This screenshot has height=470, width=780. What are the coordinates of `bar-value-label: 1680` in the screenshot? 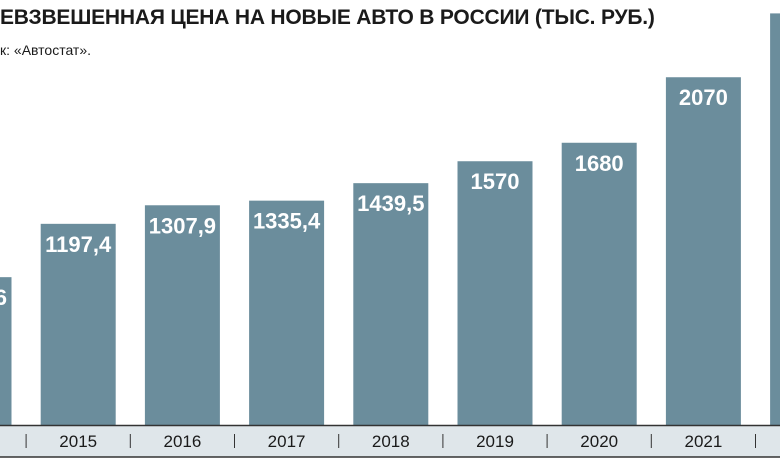 It's located at (599, 163).